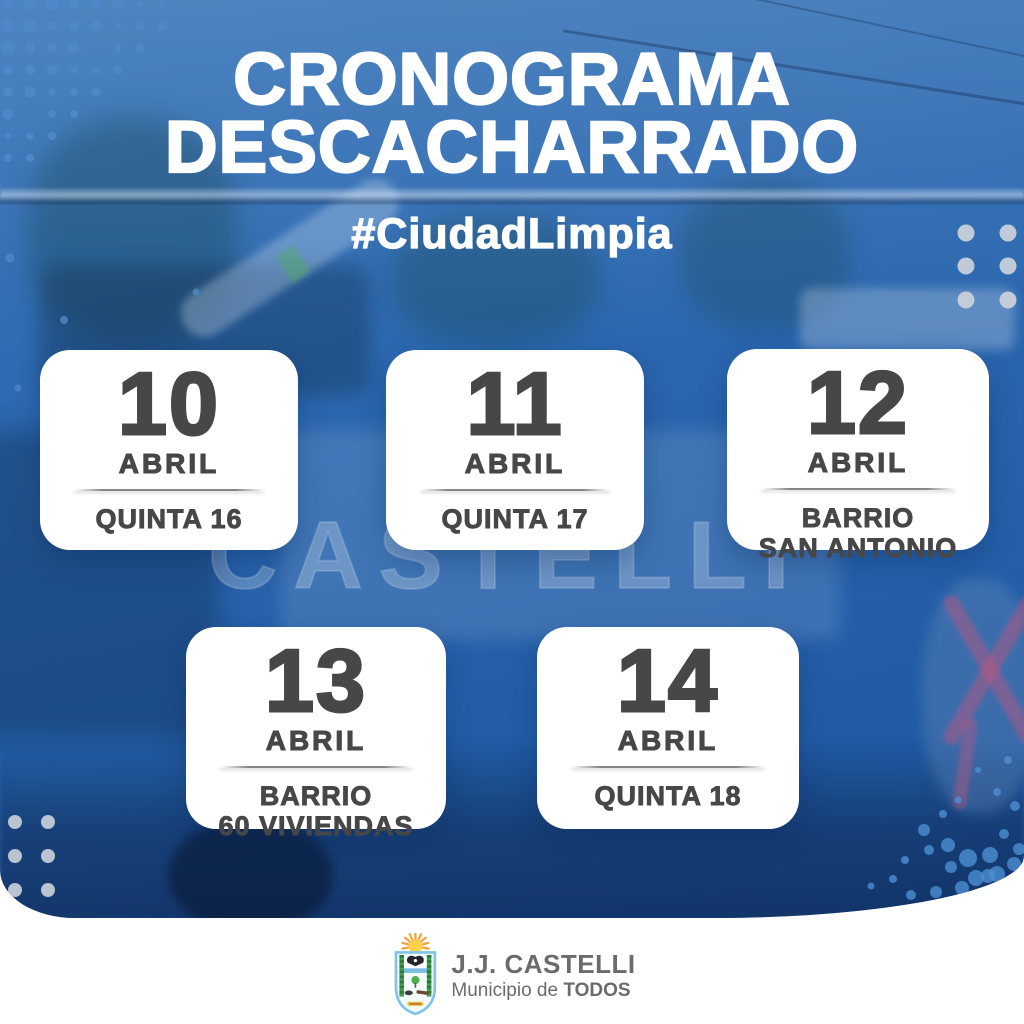 The image size is (1024, 1024). Describe the element at coordinates (415, 943) in the screenshot. I see `sun-icon` at that location.